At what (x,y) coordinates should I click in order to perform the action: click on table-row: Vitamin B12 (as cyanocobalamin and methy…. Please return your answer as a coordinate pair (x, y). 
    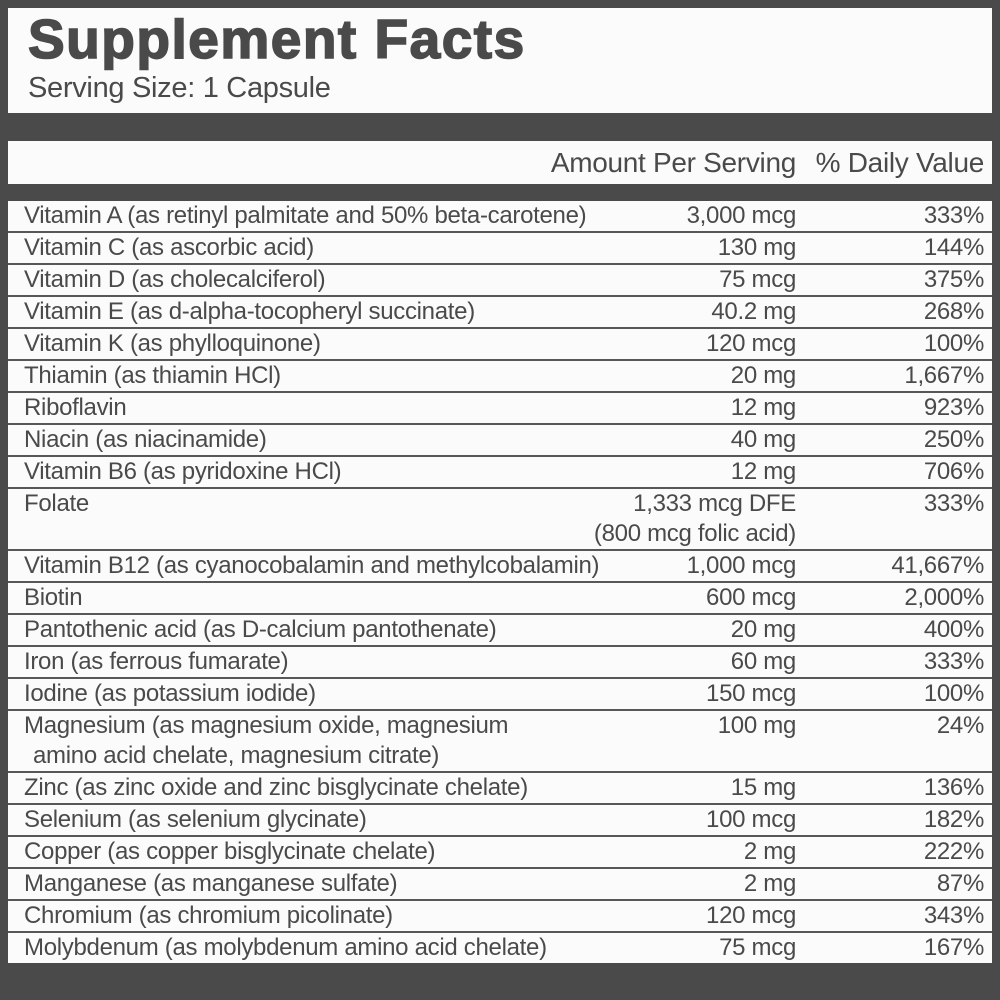
    Looking at the image, I should click on (500, 565).